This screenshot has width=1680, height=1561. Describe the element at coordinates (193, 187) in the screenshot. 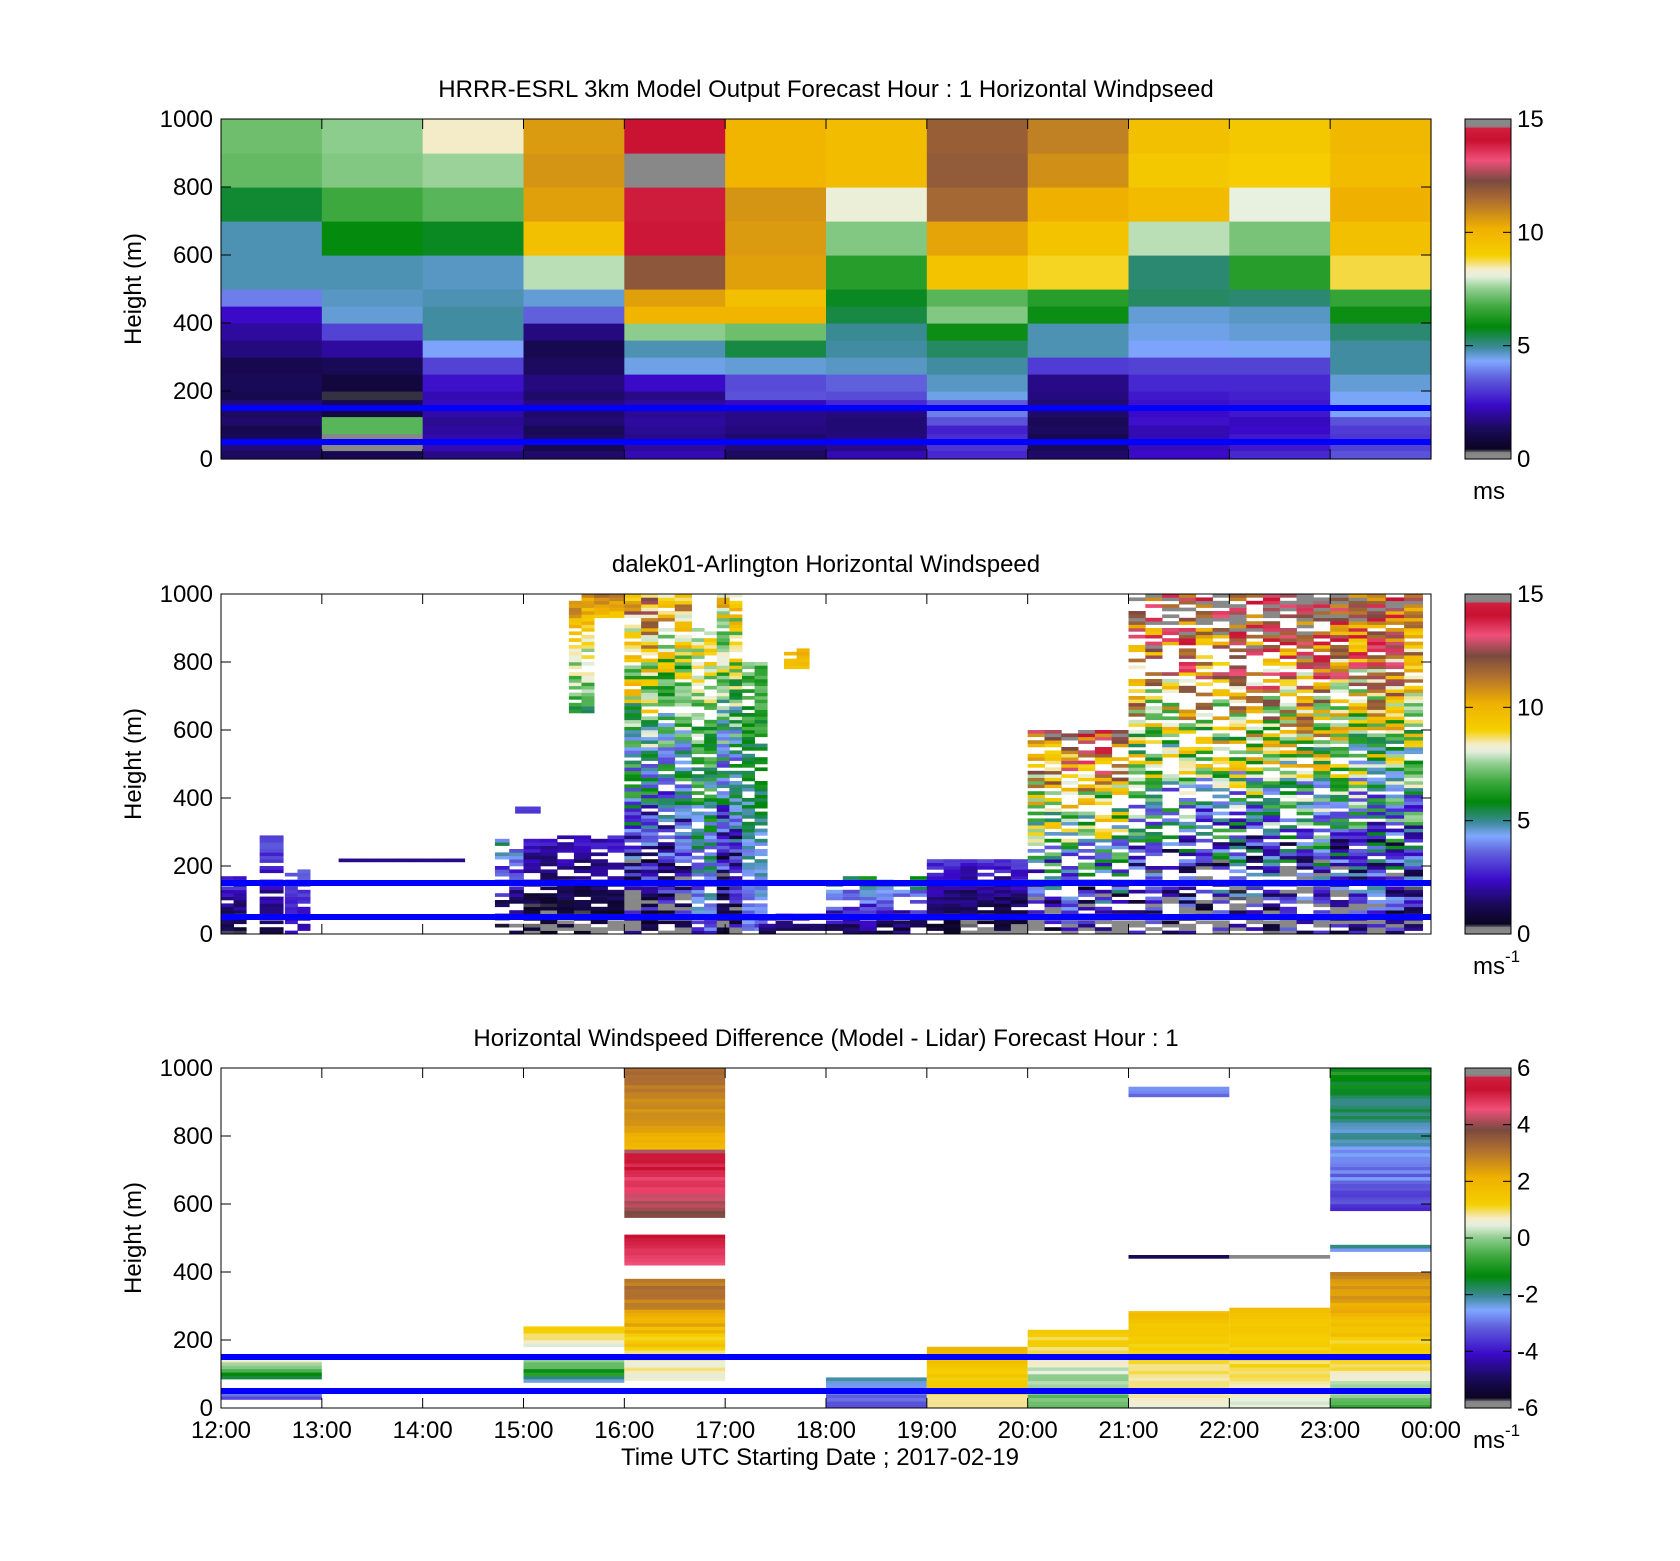

I see `y-tick-label: 800` at that location.